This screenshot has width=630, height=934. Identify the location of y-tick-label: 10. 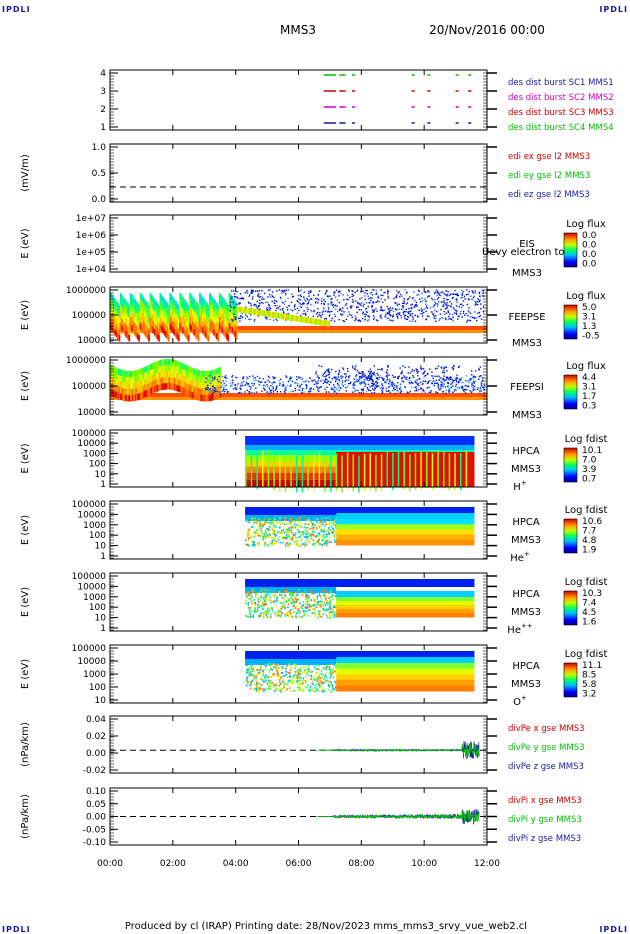
(101, 475).